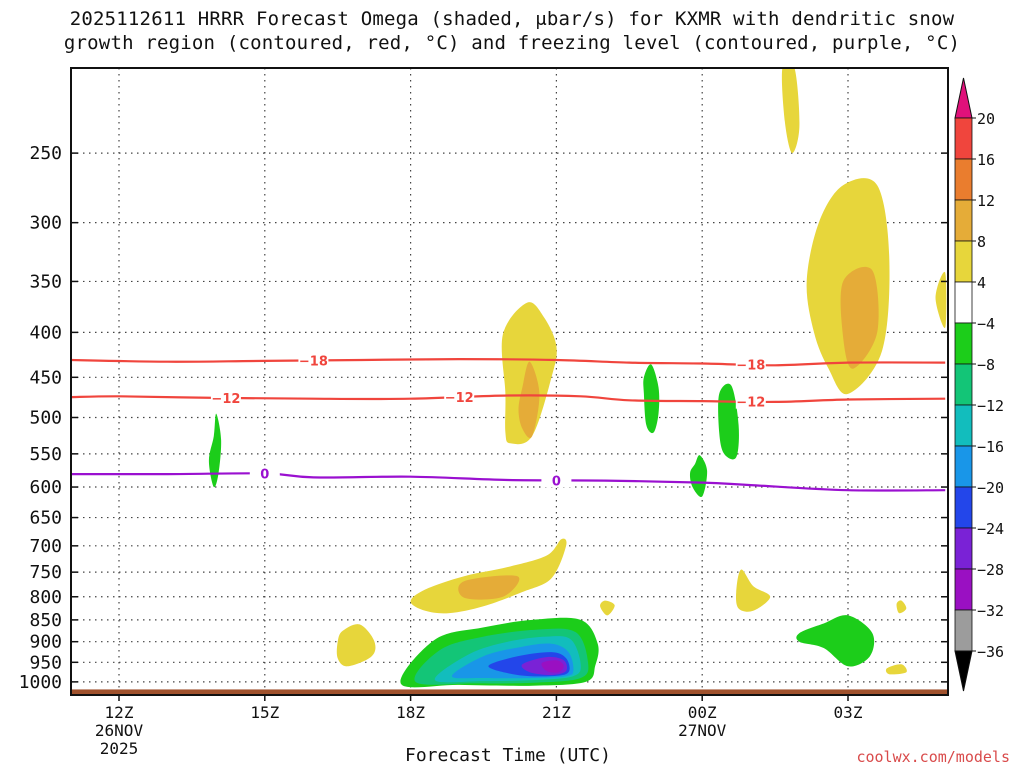  What do you see at coordinates (986, 201) in the screenshot?
I see `colorbar-label-2: 12` at bounding box center [986, 201].